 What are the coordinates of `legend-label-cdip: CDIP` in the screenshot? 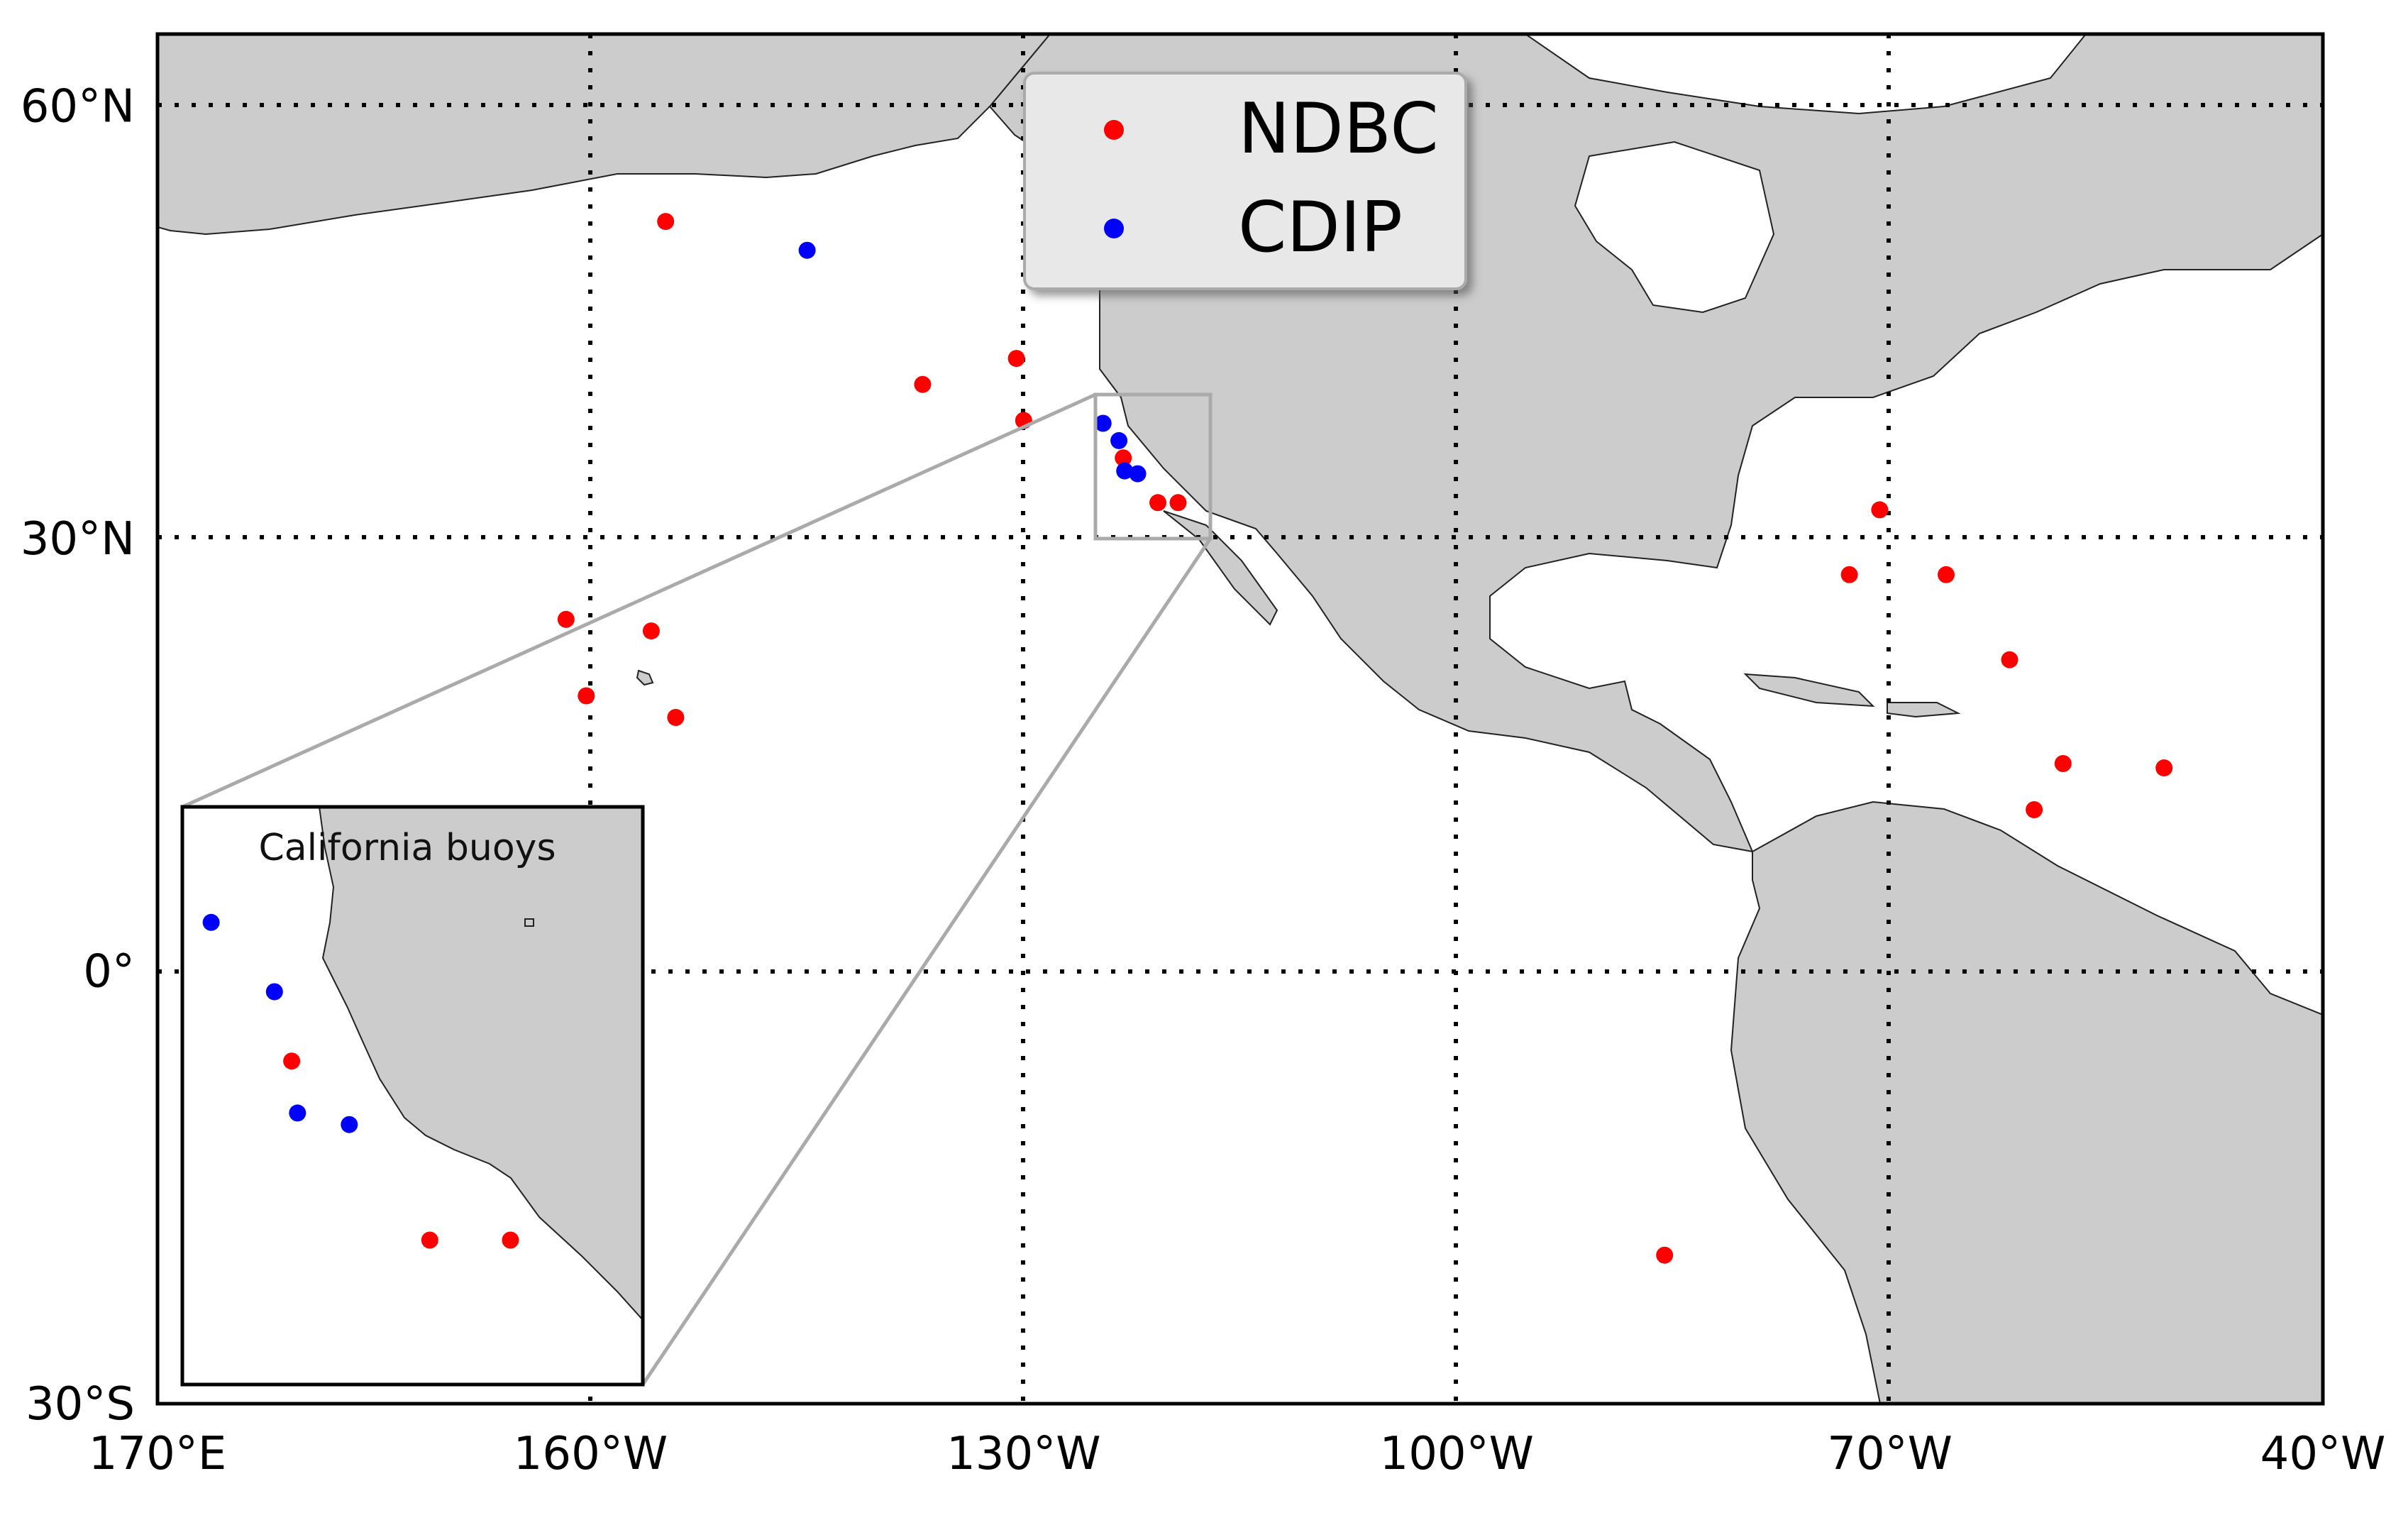 It's located at (1320, 227).